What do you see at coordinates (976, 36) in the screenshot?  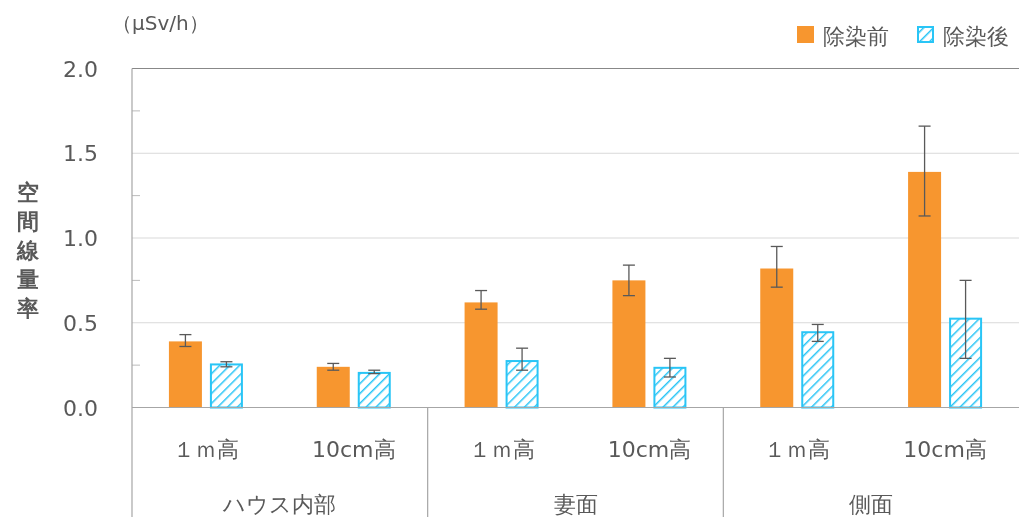 I see `legend-label: 除染後` at bounding box center [976, 36].